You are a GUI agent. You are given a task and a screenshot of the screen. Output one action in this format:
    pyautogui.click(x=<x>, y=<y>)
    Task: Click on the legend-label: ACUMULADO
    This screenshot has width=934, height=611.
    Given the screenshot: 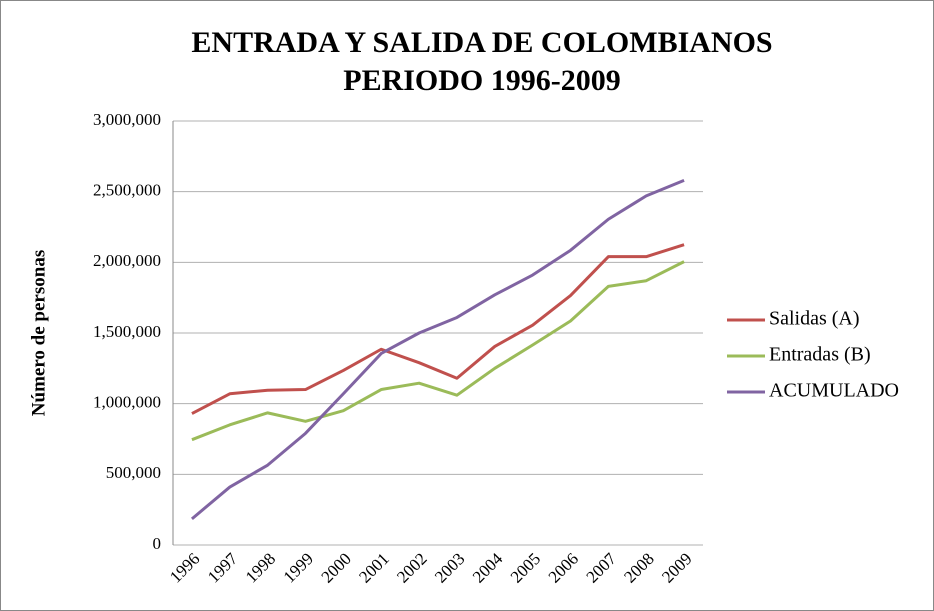 What is the action you would take?
    pyautogui.click(x=834, y=391)
    